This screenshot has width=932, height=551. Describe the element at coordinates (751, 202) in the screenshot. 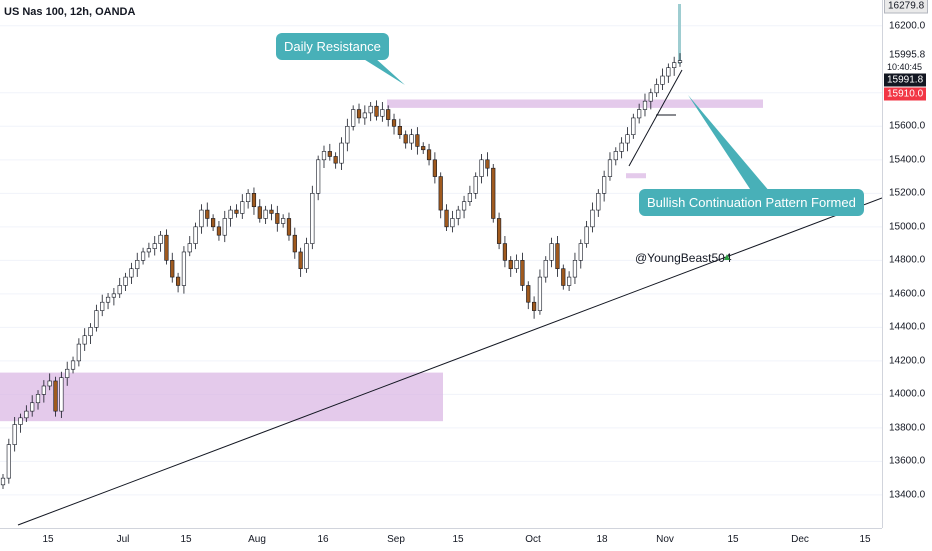

I see `pattern-callout: Bullish Continuation Pattern Formed` at that location.